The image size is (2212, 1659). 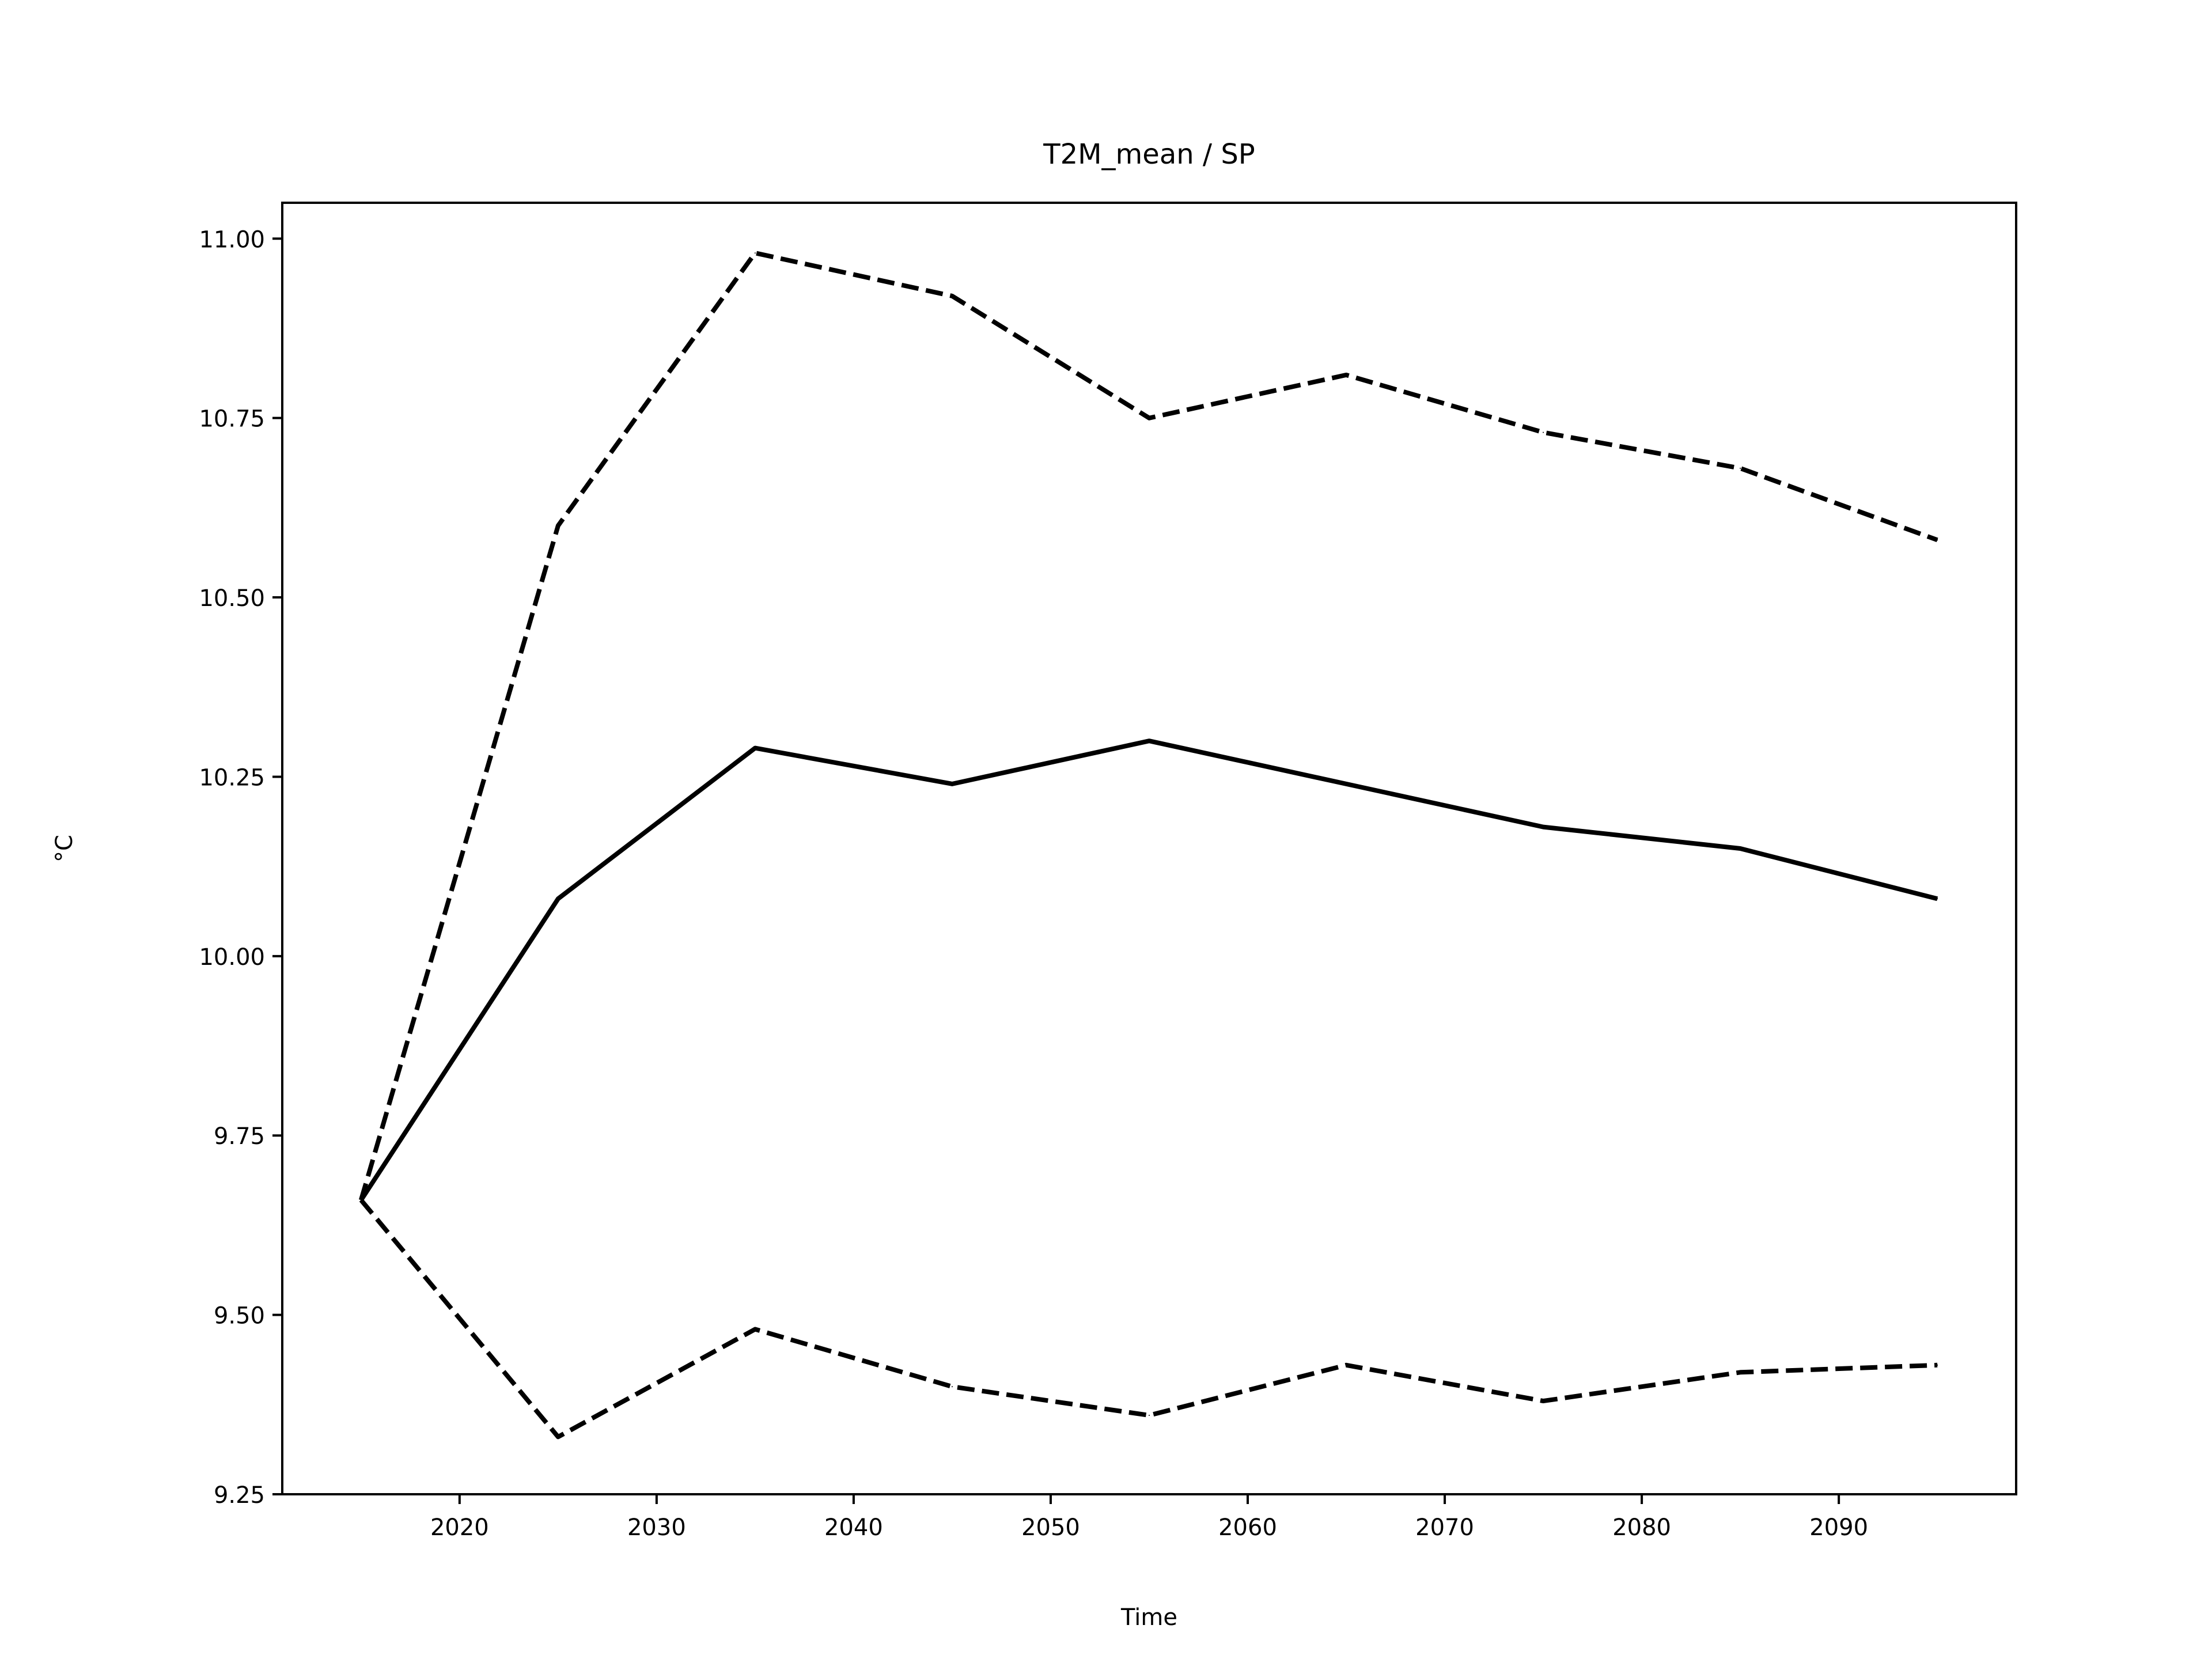 I want to click on x-axis-ticks: 2020 2030 2040 2050 2060 2070 2080 2090, so click(x=1149, y=1517).